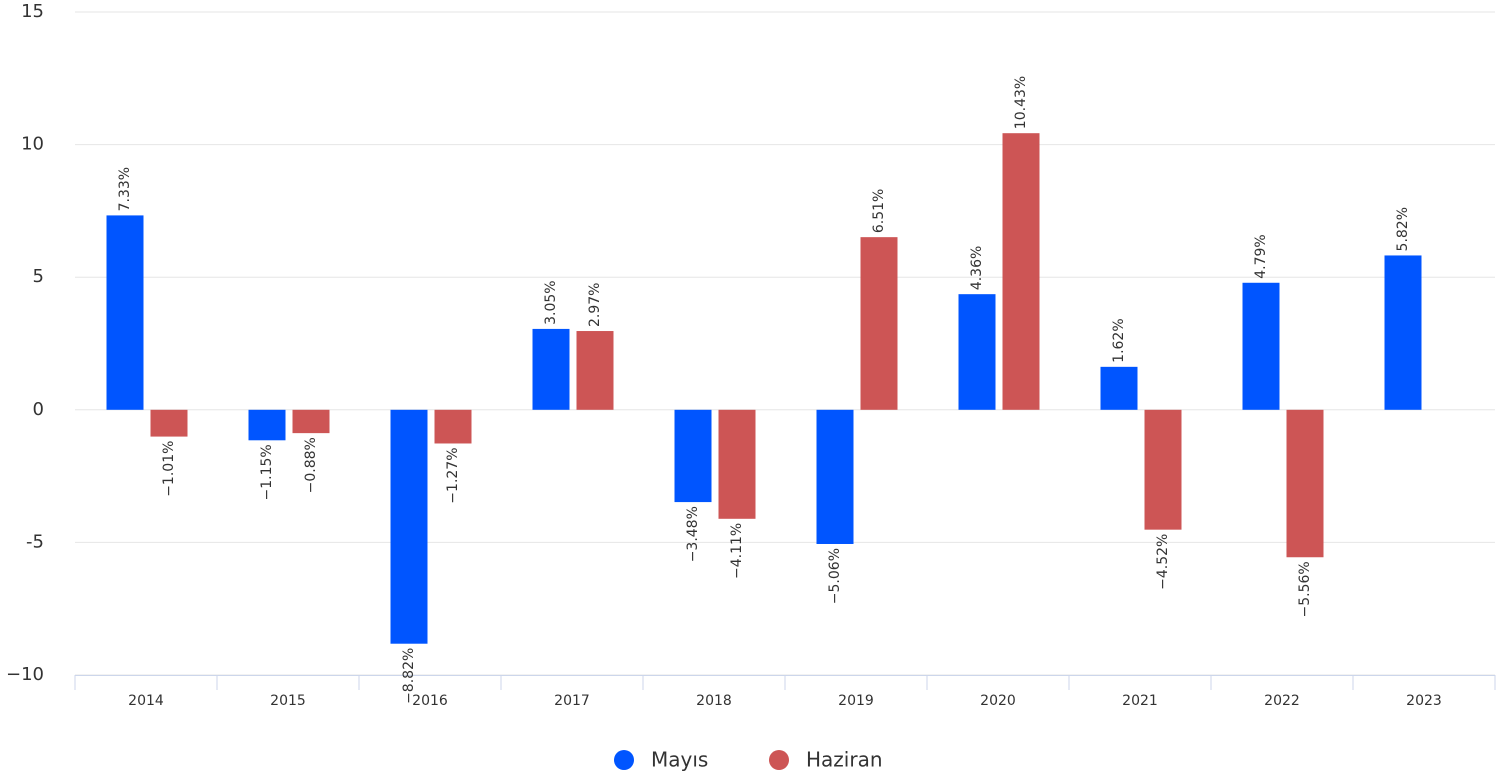 The width and height of the screenshot is (1499, 780). Describe the element at coordinates (572, 701) in the screenshot. I see `x-tick-label: 2017` at that location.